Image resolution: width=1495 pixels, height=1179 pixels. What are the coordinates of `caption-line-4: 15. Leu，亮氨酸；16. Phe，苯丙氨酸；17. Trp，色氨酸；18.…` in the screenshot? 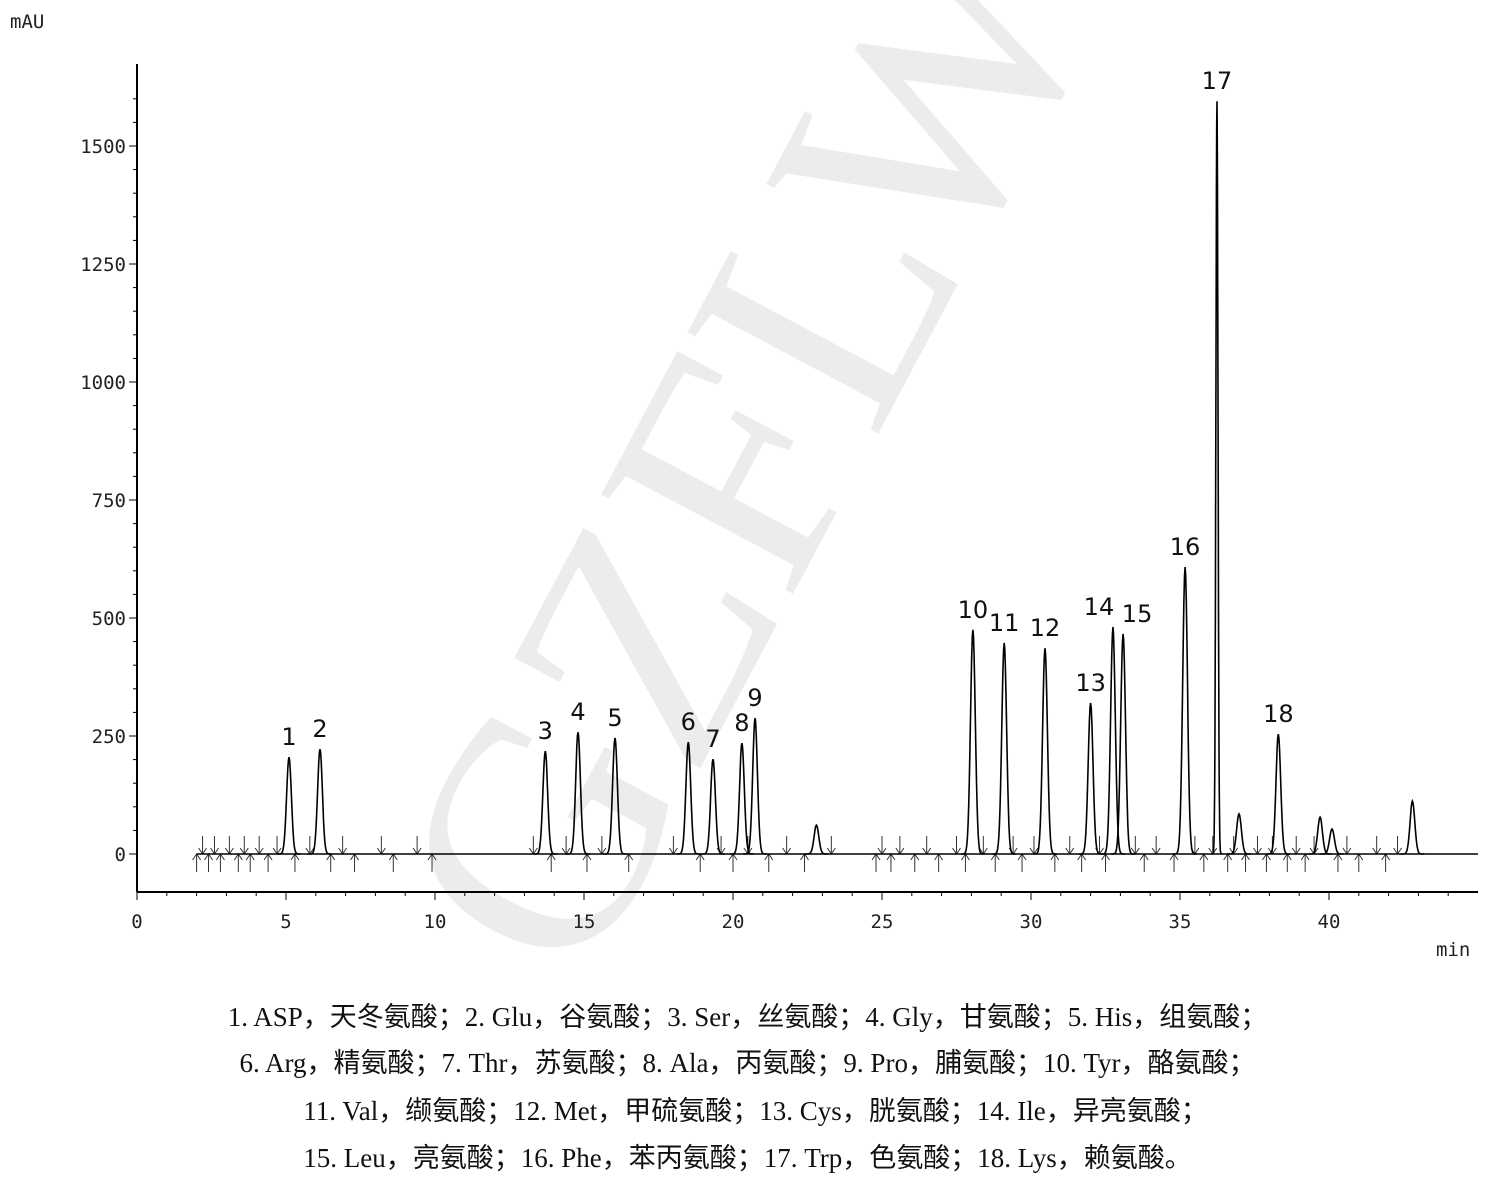 It's located at (747, 1158).